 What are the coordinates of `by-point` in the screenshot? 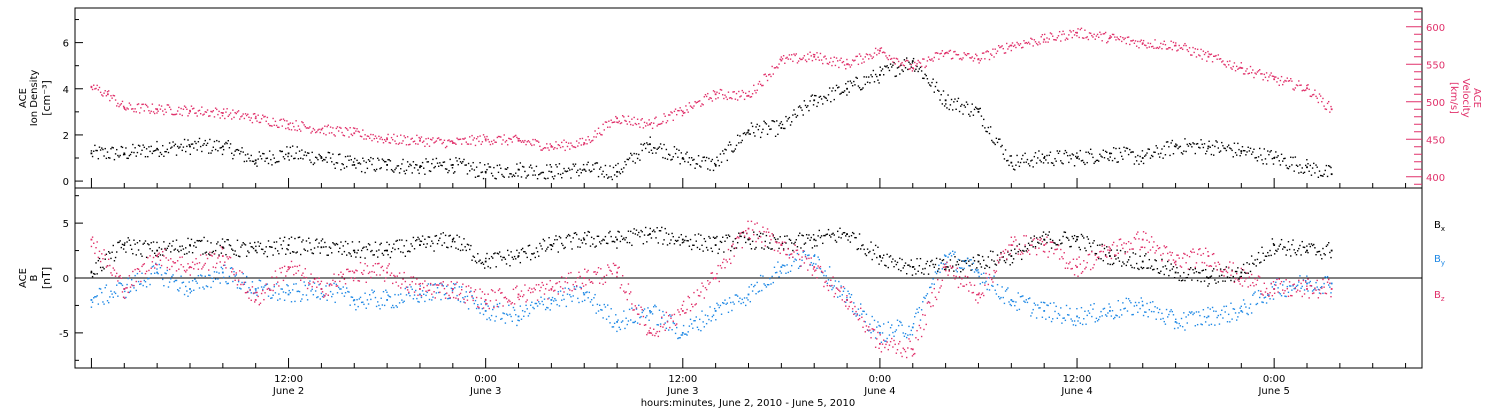 It's located at (485, 311).